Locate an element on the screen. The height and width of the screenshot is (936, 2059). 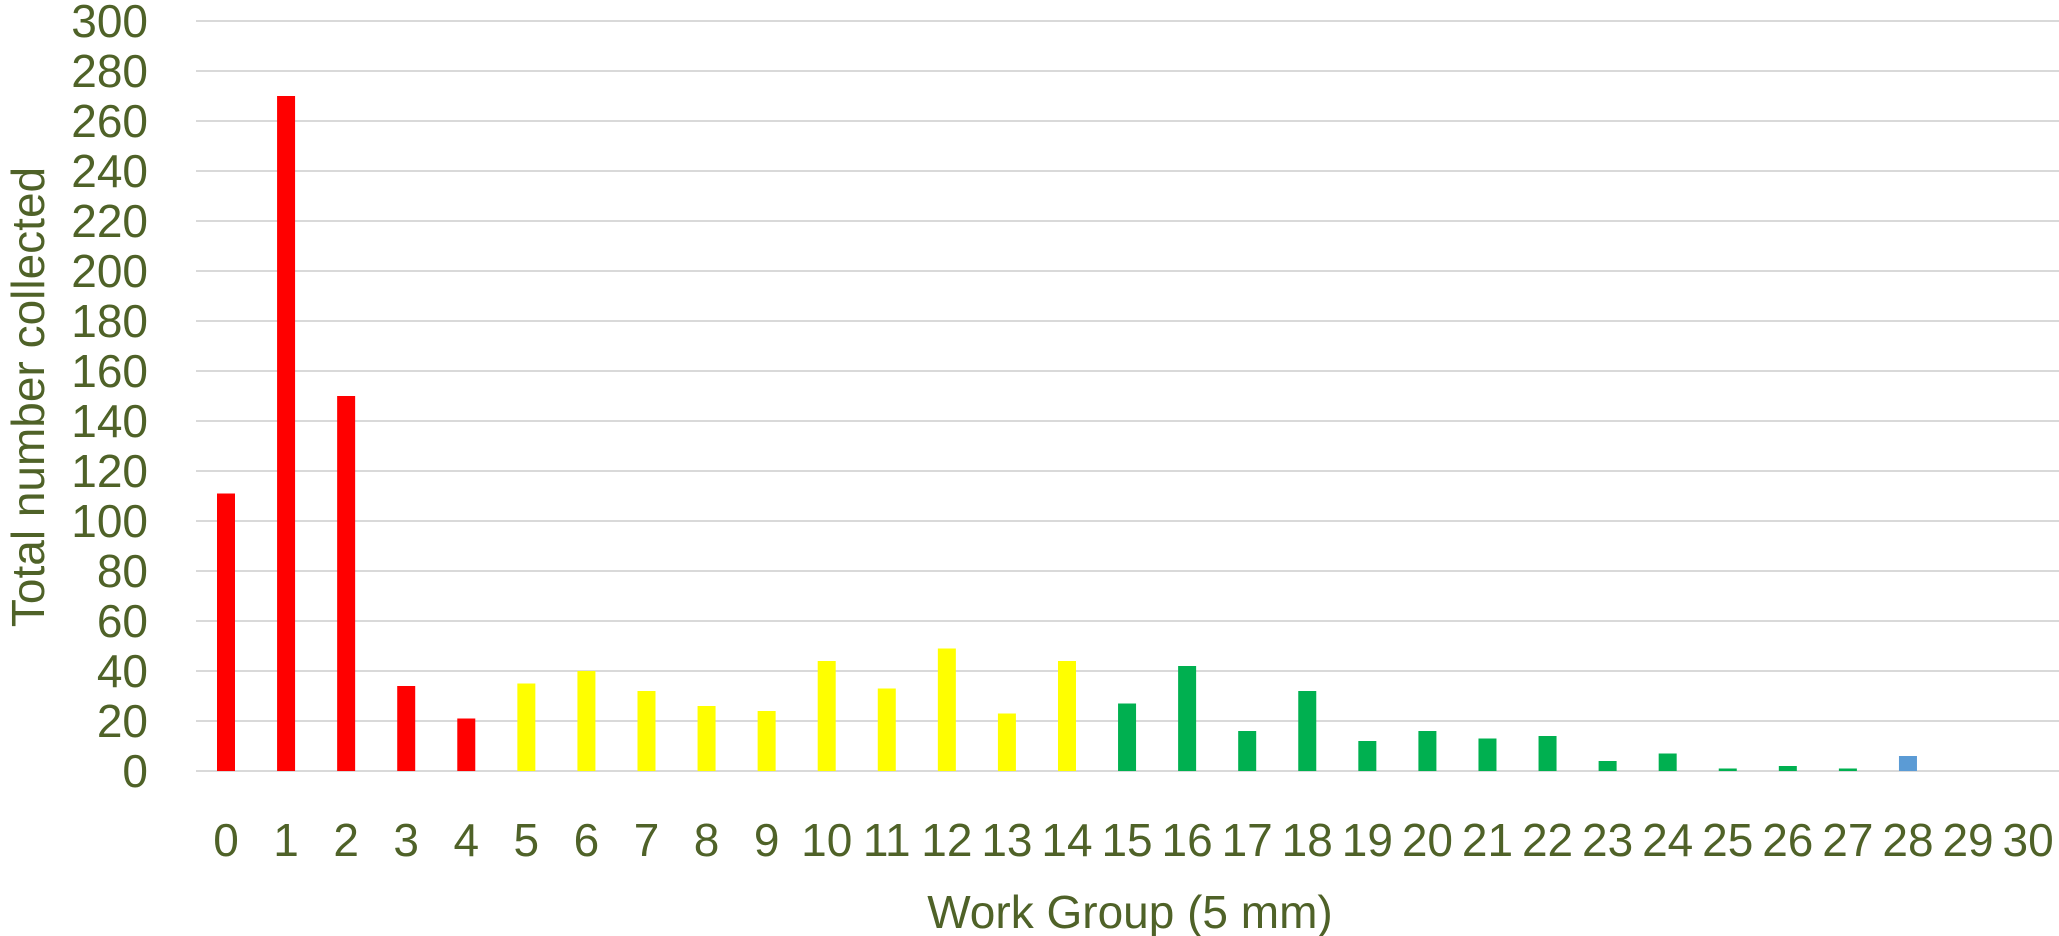
x-tick-label: 16 is located at coordinates (1187, 840).